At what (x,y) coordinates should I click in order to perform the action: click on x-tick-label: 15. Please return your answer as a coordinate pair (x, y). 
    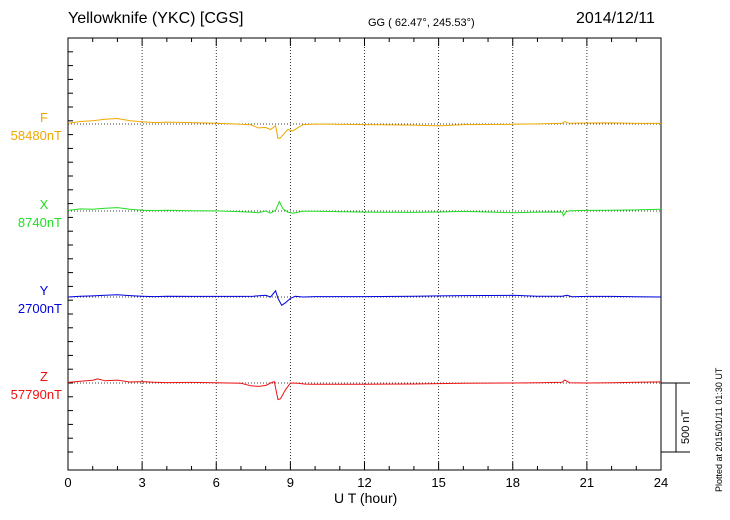
    Looking at the image, I should click on (438, 482).